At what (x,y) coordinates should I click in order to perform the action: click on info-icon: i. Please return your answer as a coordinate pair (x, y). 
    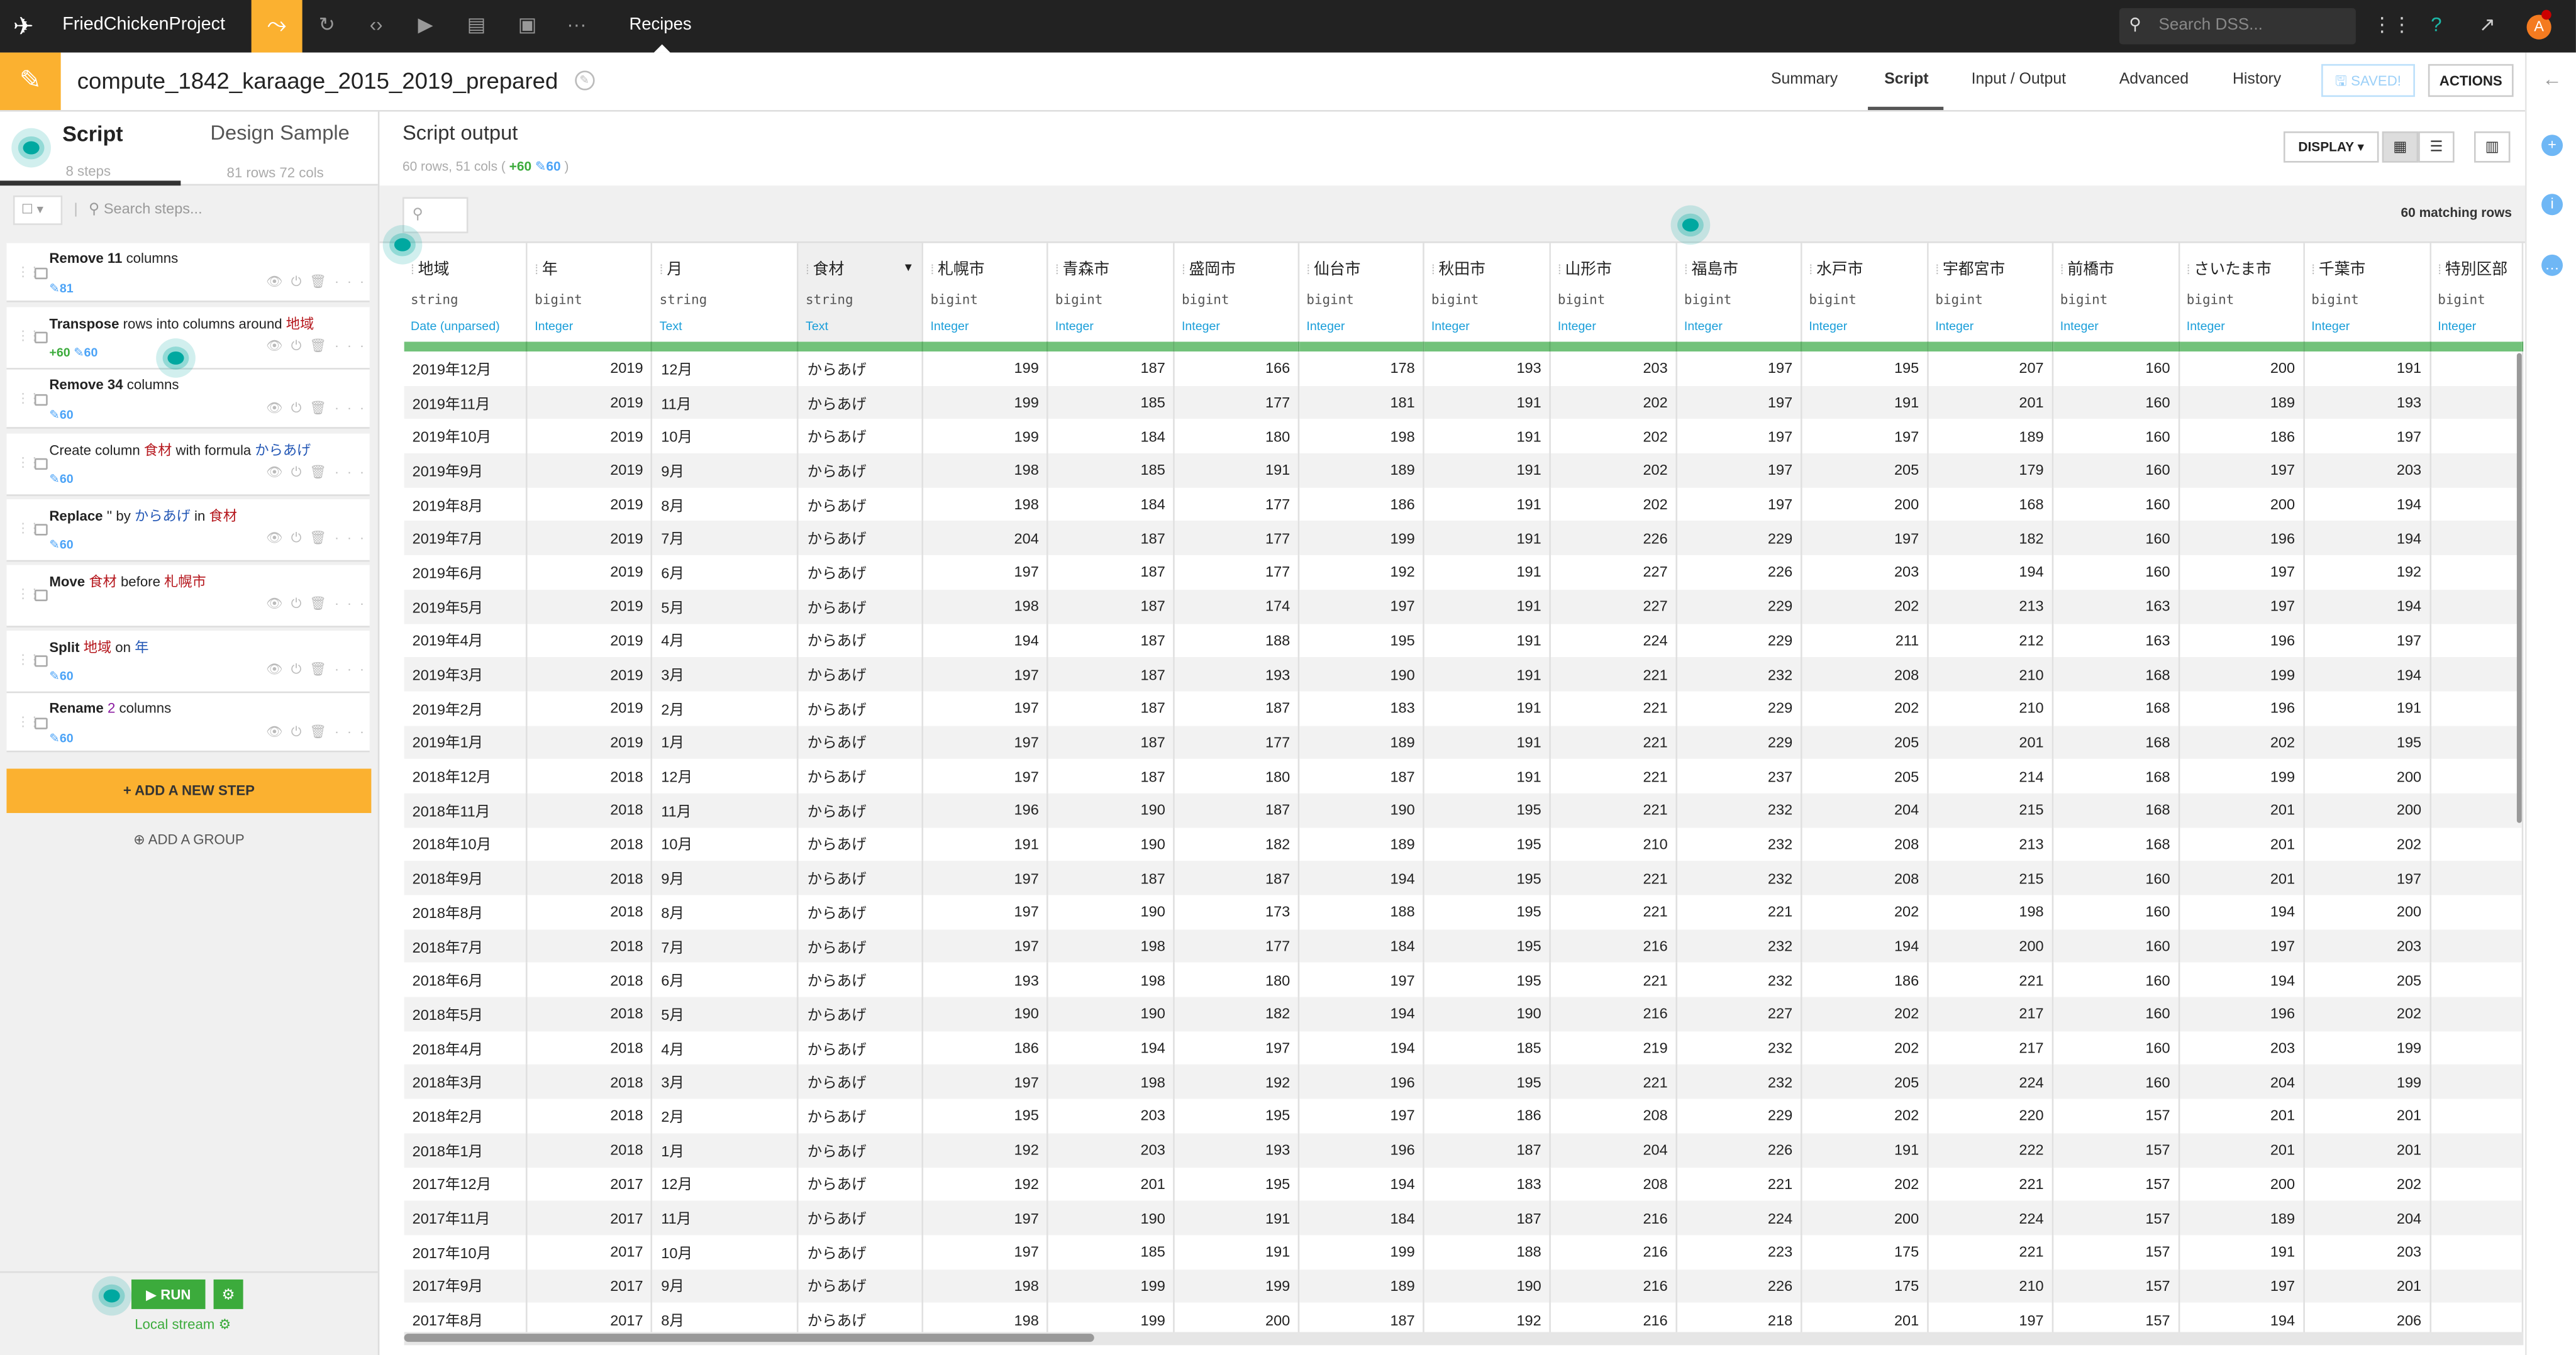
    Looking at the image, I should click on (2552, 205).